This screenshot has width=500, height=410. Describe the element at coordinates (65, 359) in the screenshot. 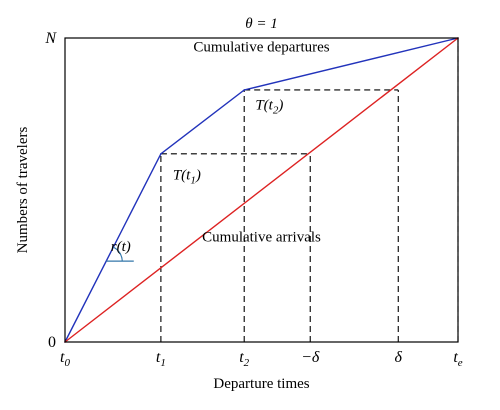

I see `x-tick-label-0: t0` at that location.